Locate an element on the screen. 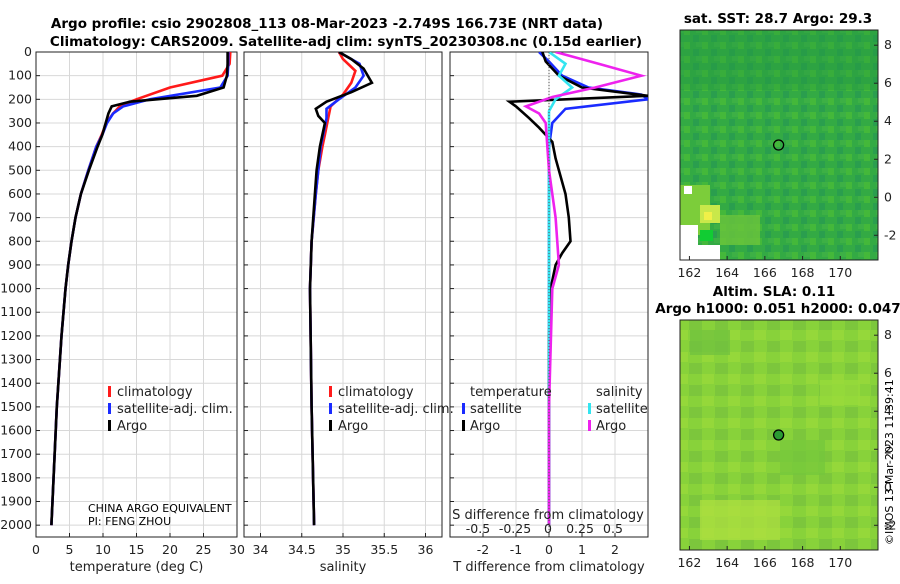 The image size is (900, 584). x-tick-label: 5 is located at coordinates (70, 549).